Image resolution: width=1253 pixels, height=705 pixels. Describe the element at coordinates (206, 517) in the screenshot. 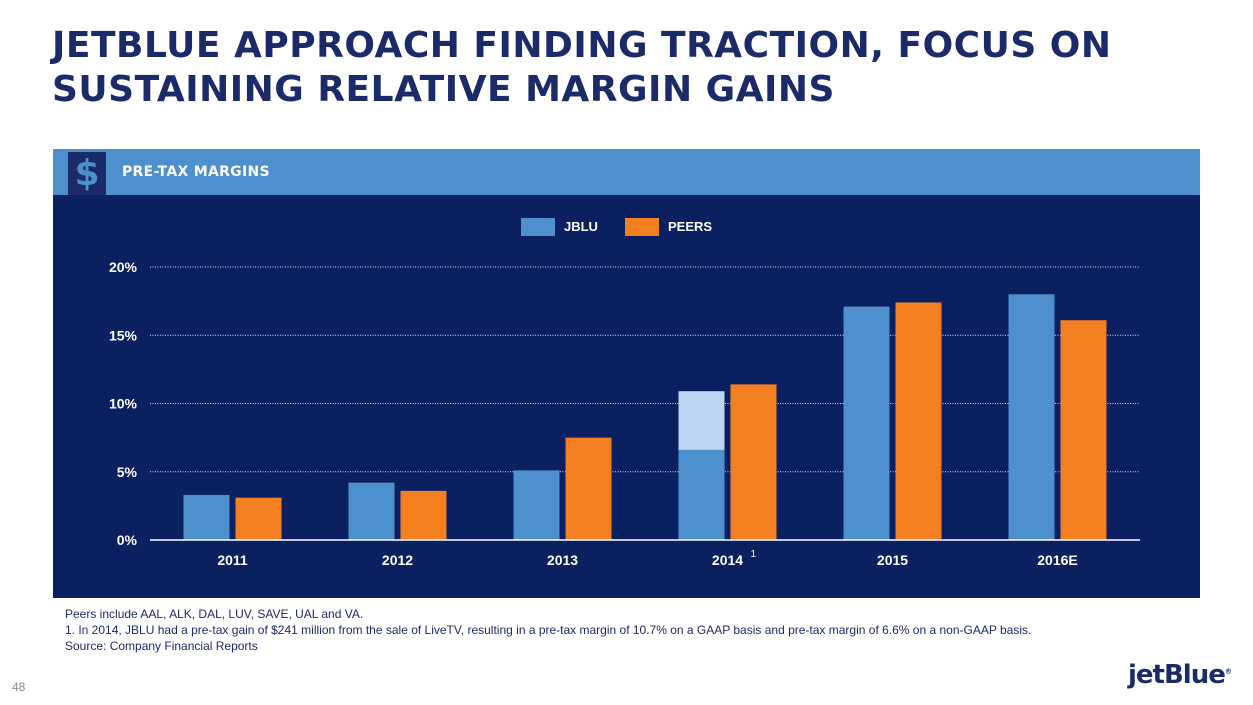

I see `bar-jblu-2011` at that location.